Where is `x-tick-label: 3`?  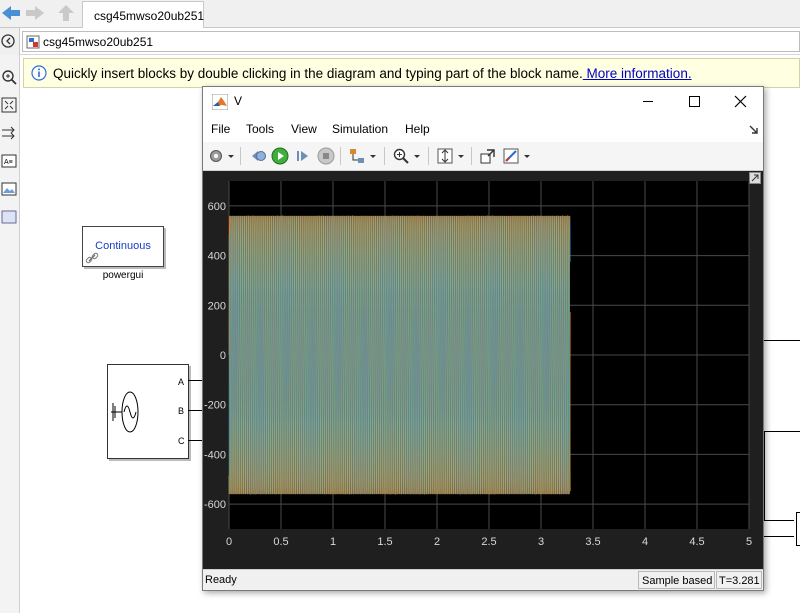
x-tick-label: 3 is located at coordinates (541, 542).